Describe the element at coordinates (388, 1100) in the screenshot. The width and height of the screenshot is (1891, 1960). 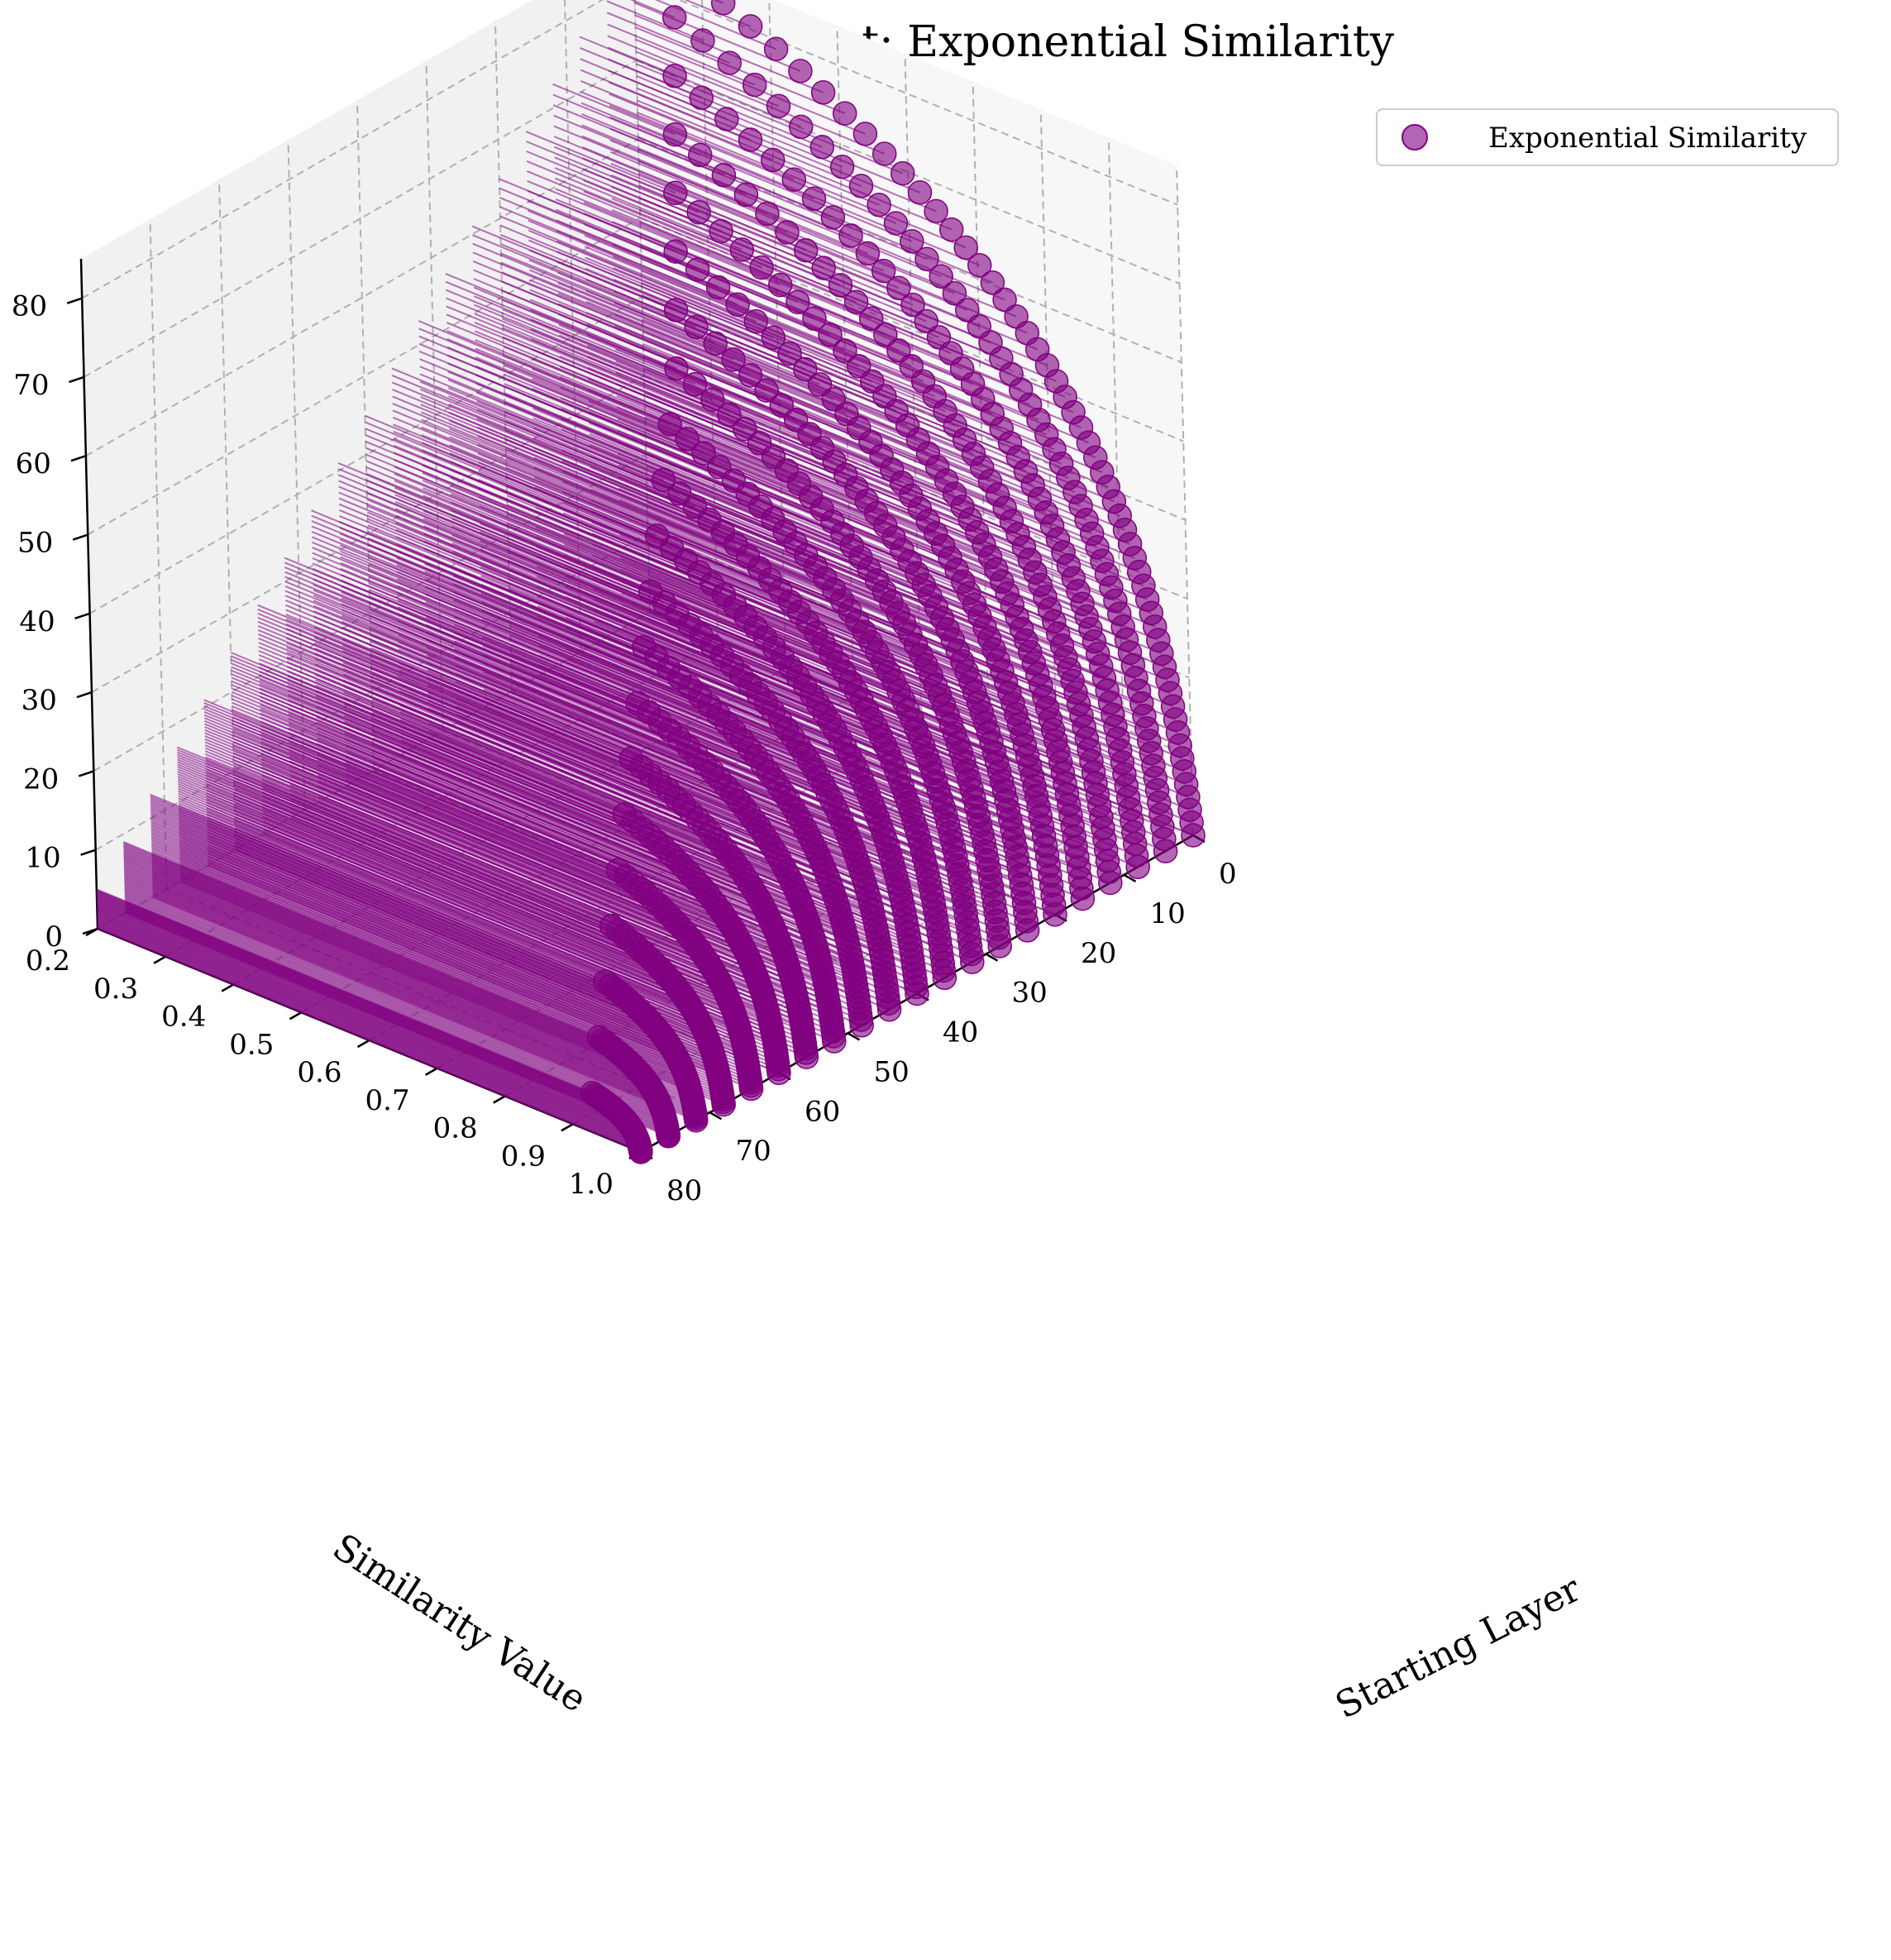
I see `x-tick-label: 0.7` at that location.